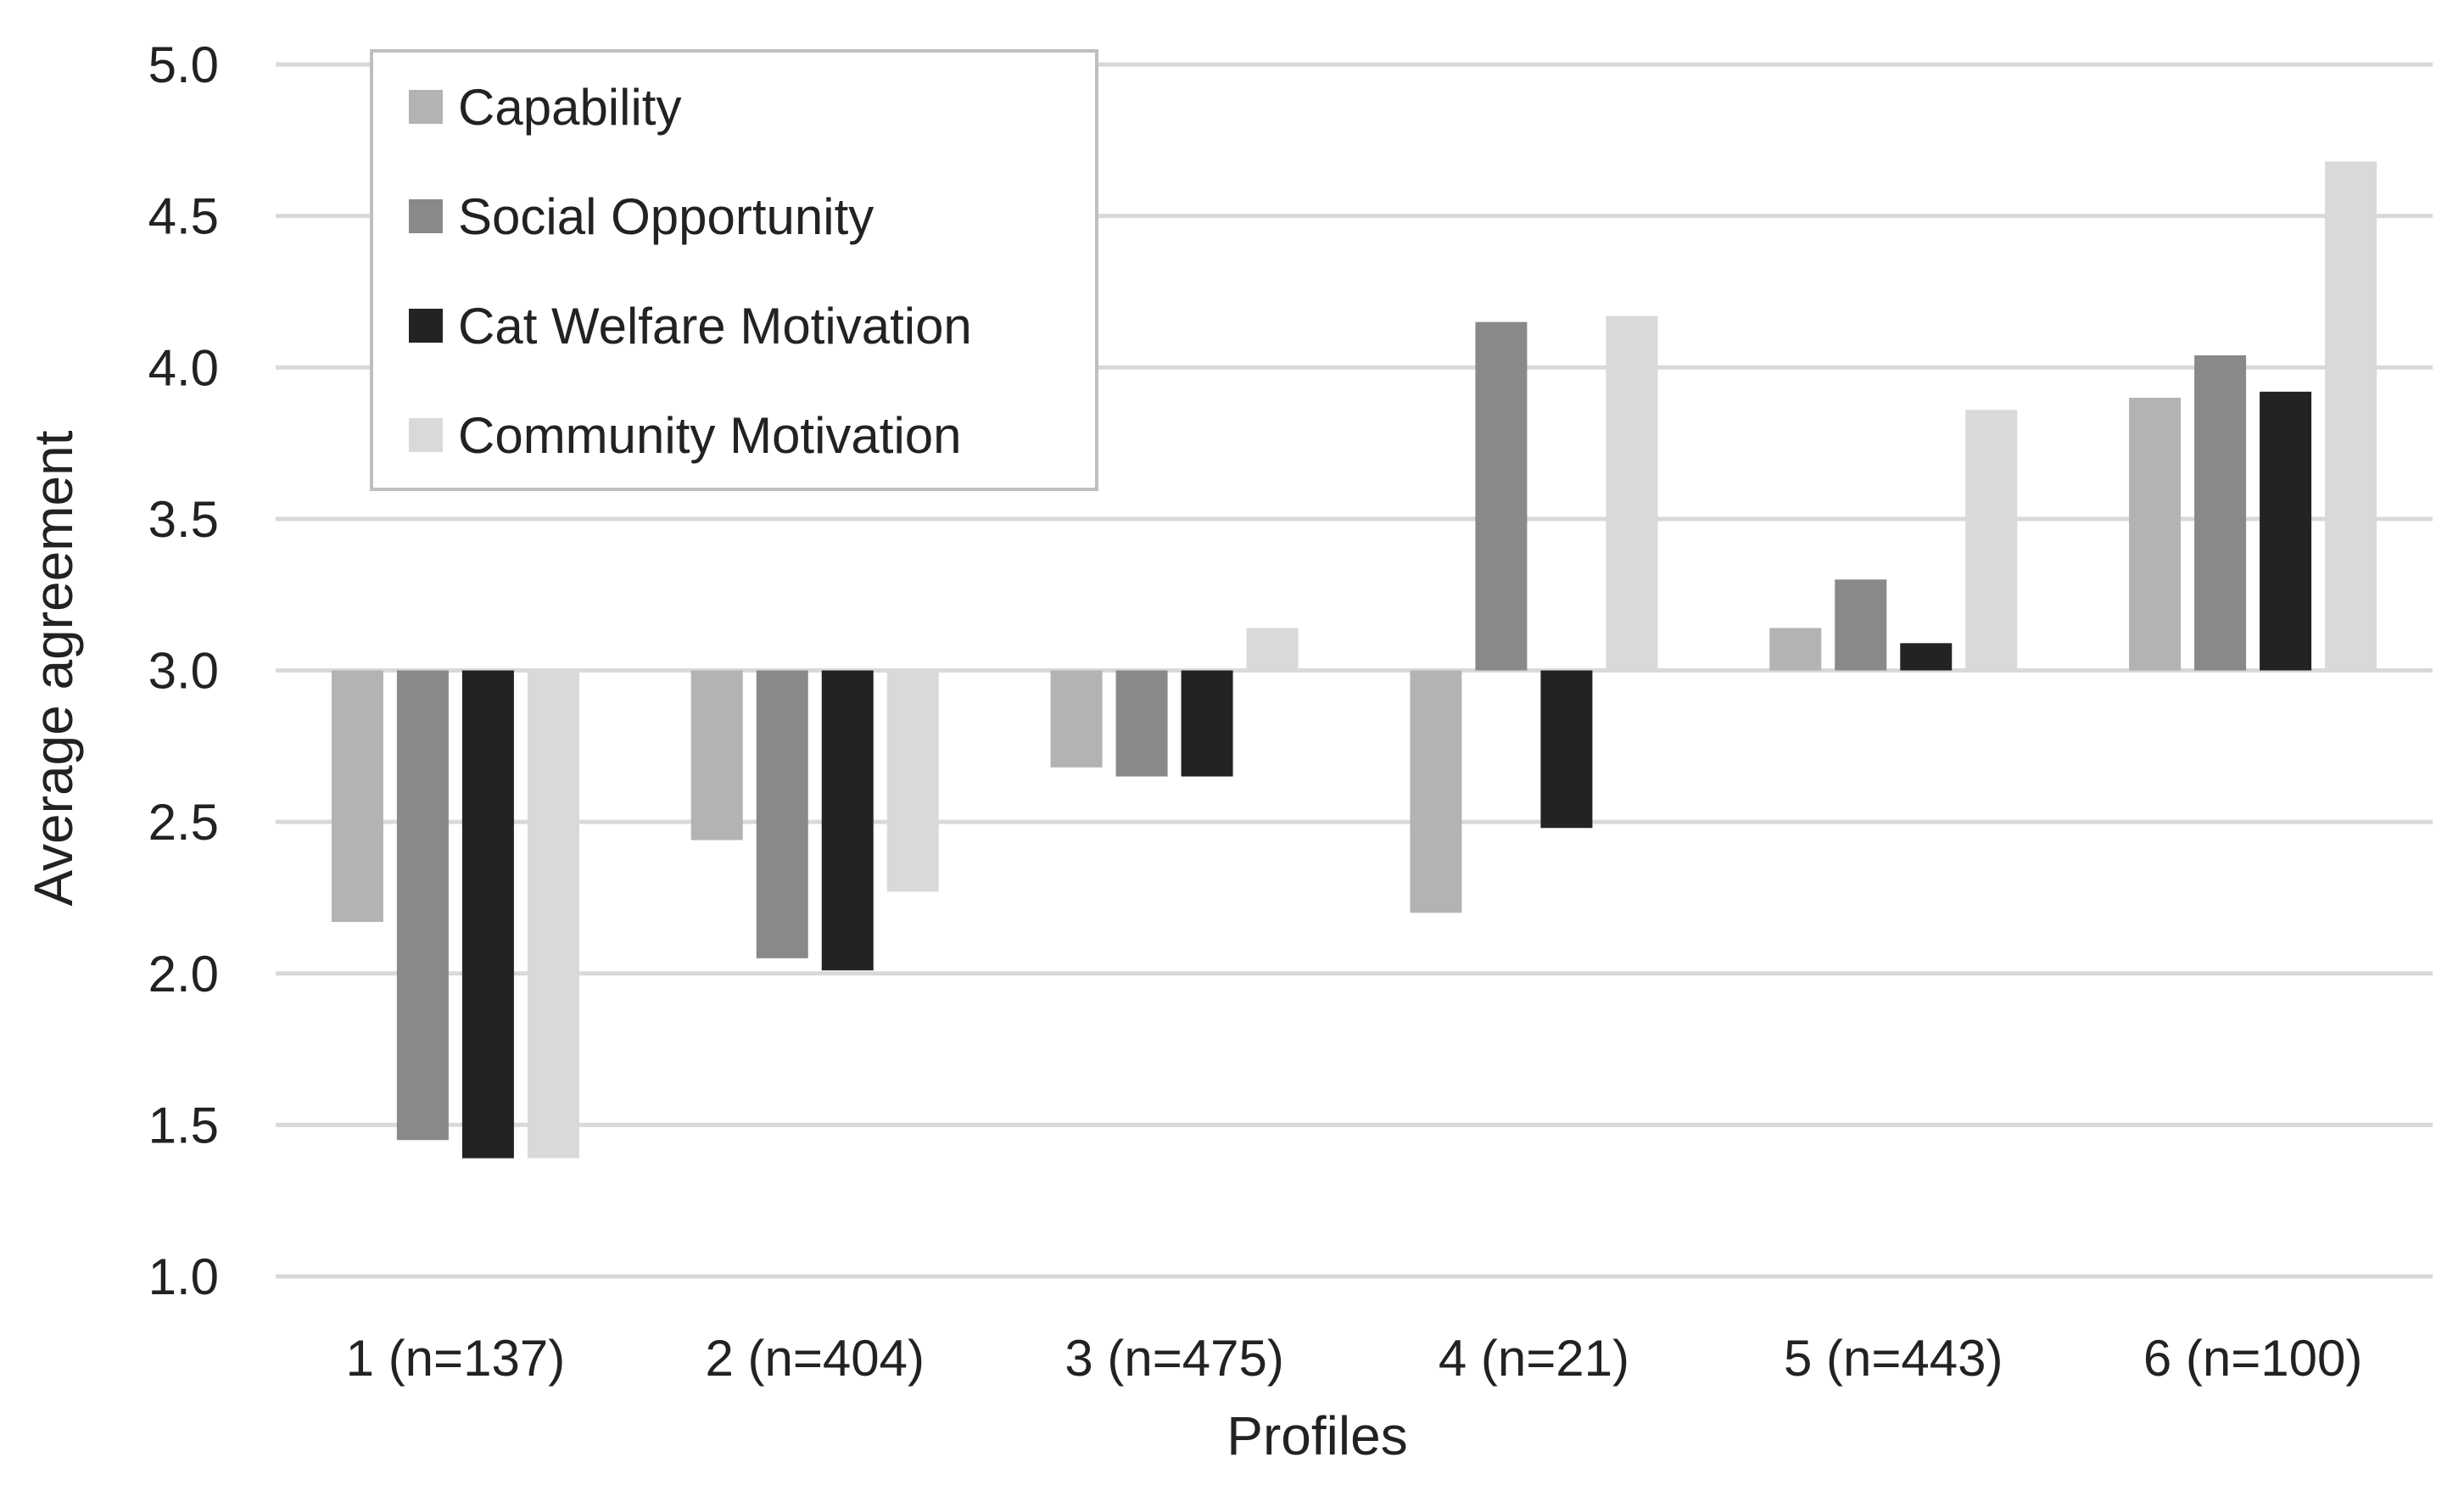 This screenshot has width=2464, height=1502. I want to click on y-tick-label: 4.5, so click(183, 216).